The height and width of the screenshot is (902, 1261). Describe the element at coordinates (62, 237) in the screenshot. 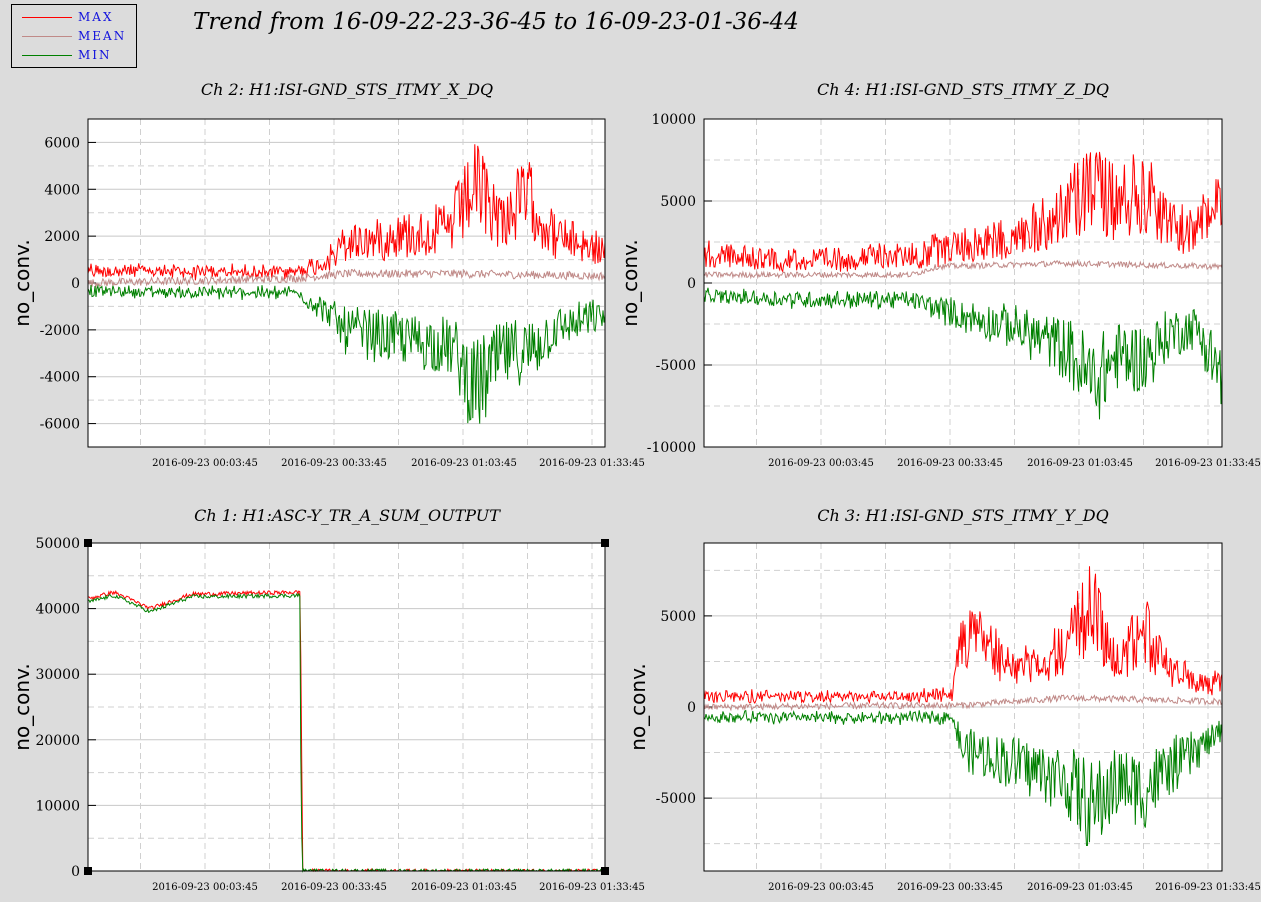

I see `y-tick-label: 2000` at that location.